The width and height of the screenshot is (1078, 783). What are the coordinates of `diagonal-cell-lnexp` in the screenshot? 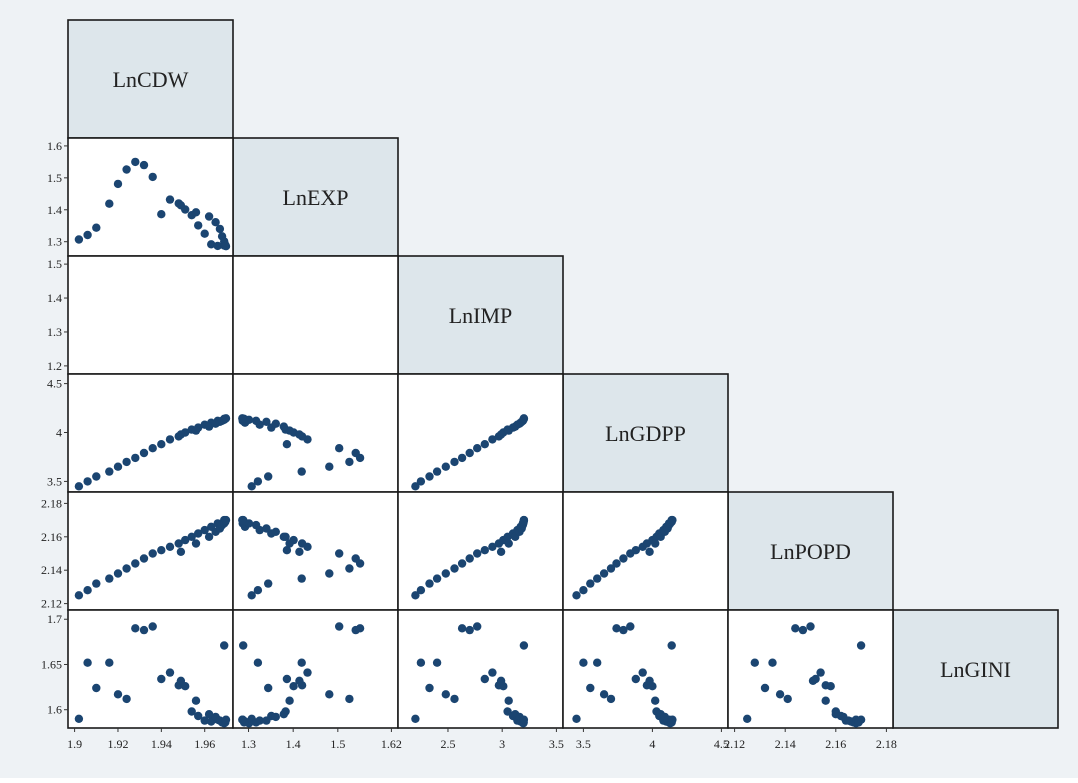 It's located at (315, 197).